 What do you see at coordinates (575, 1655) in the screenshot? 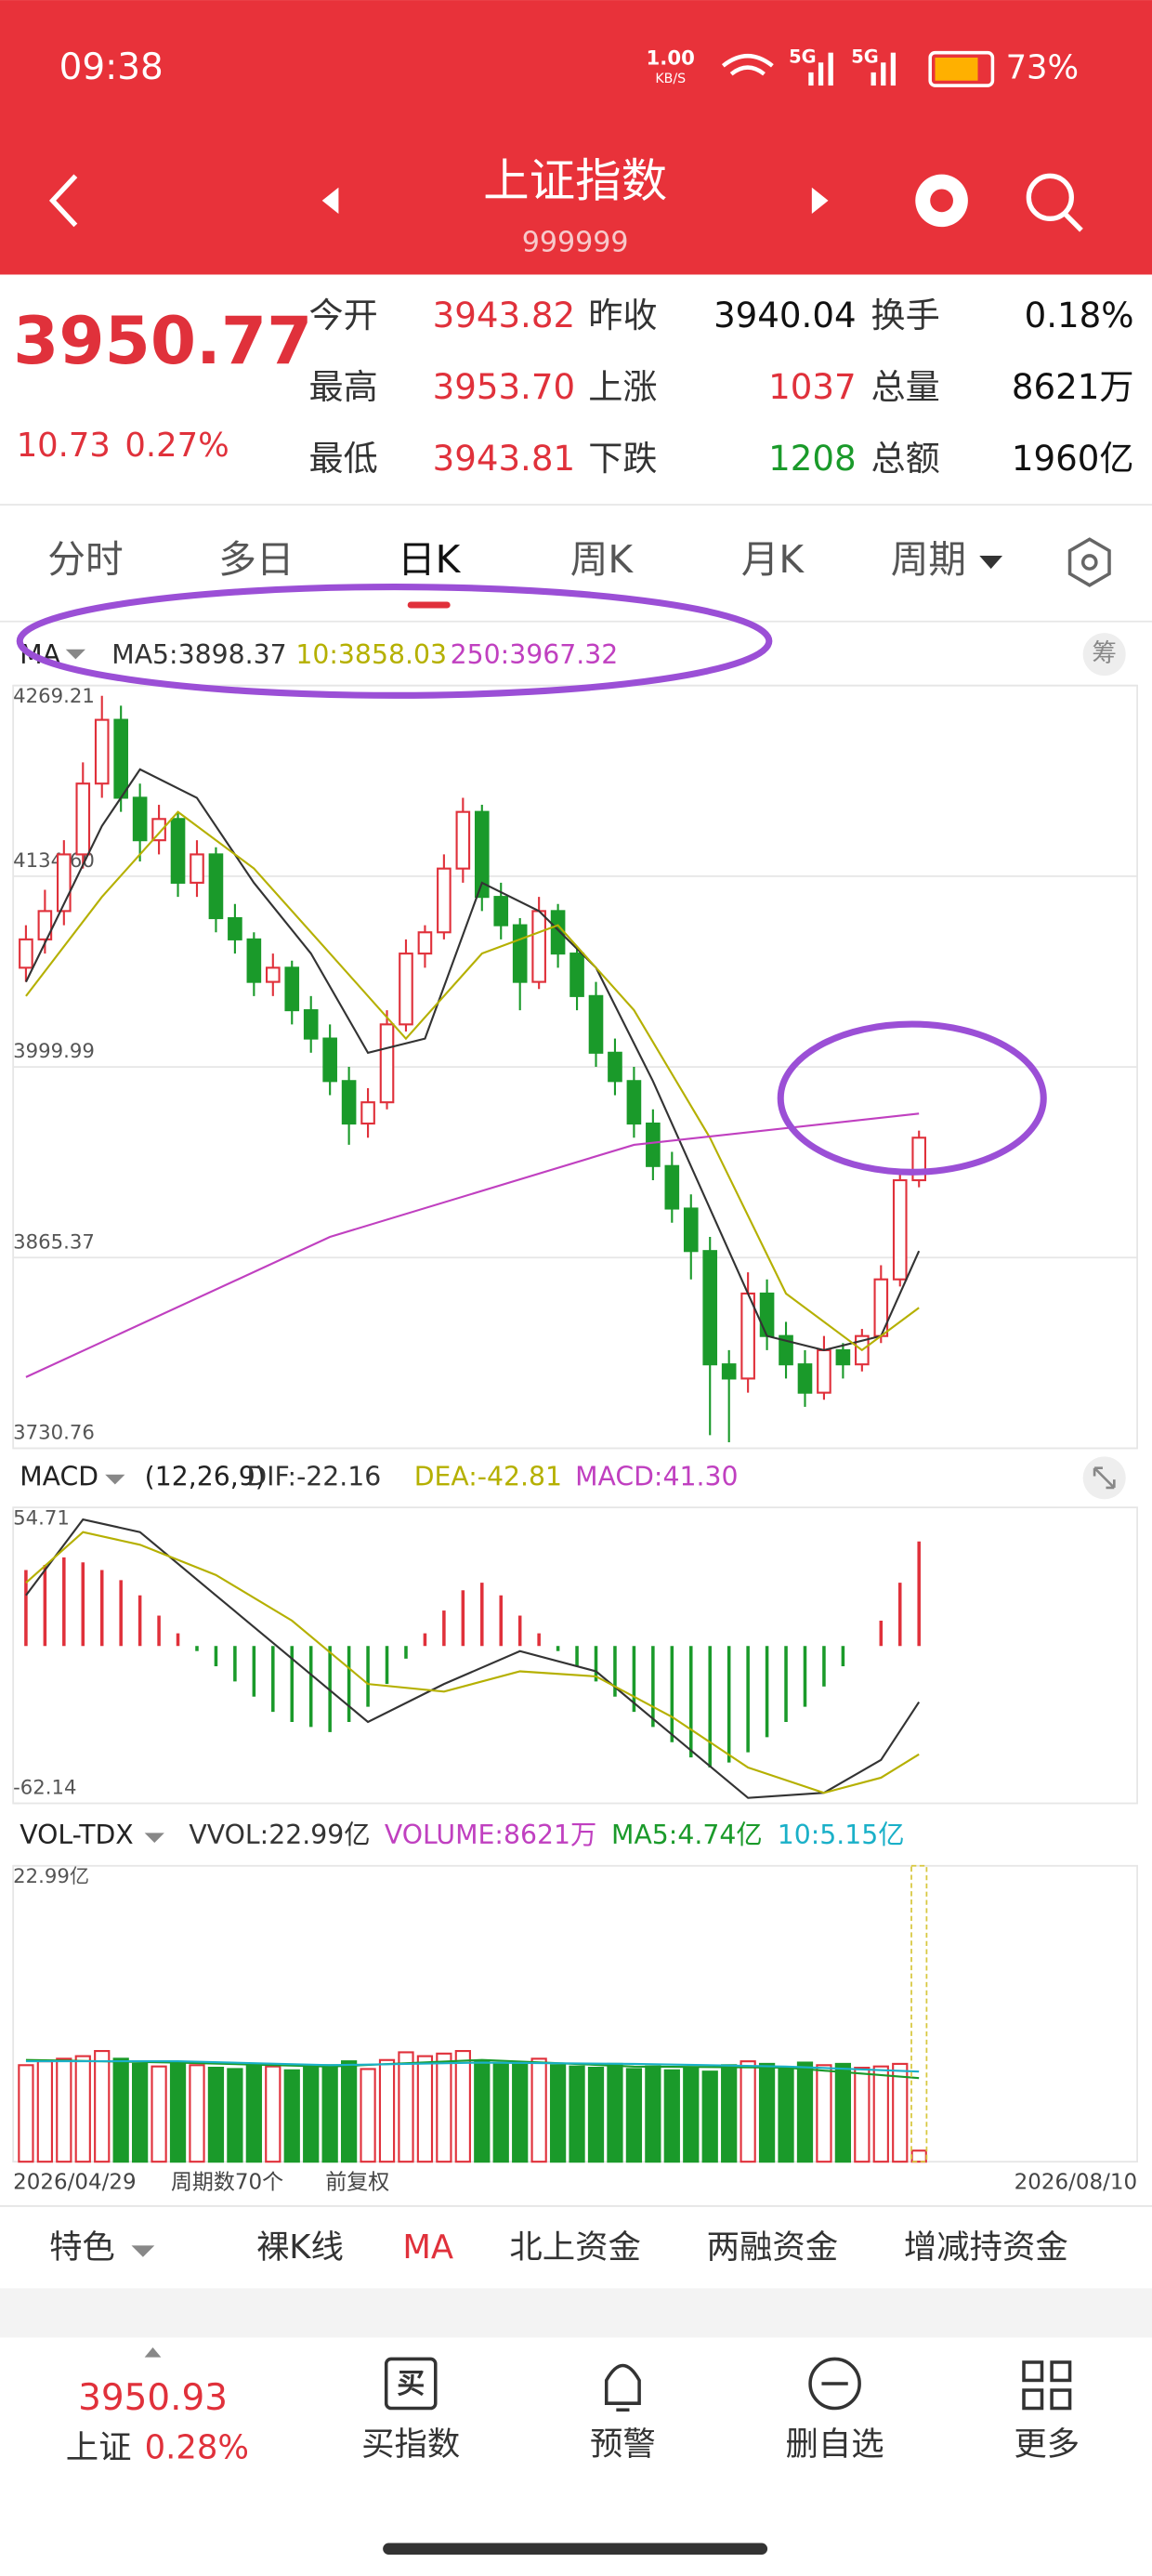
I see `macd-panel` at bounding box center [575, 1655].